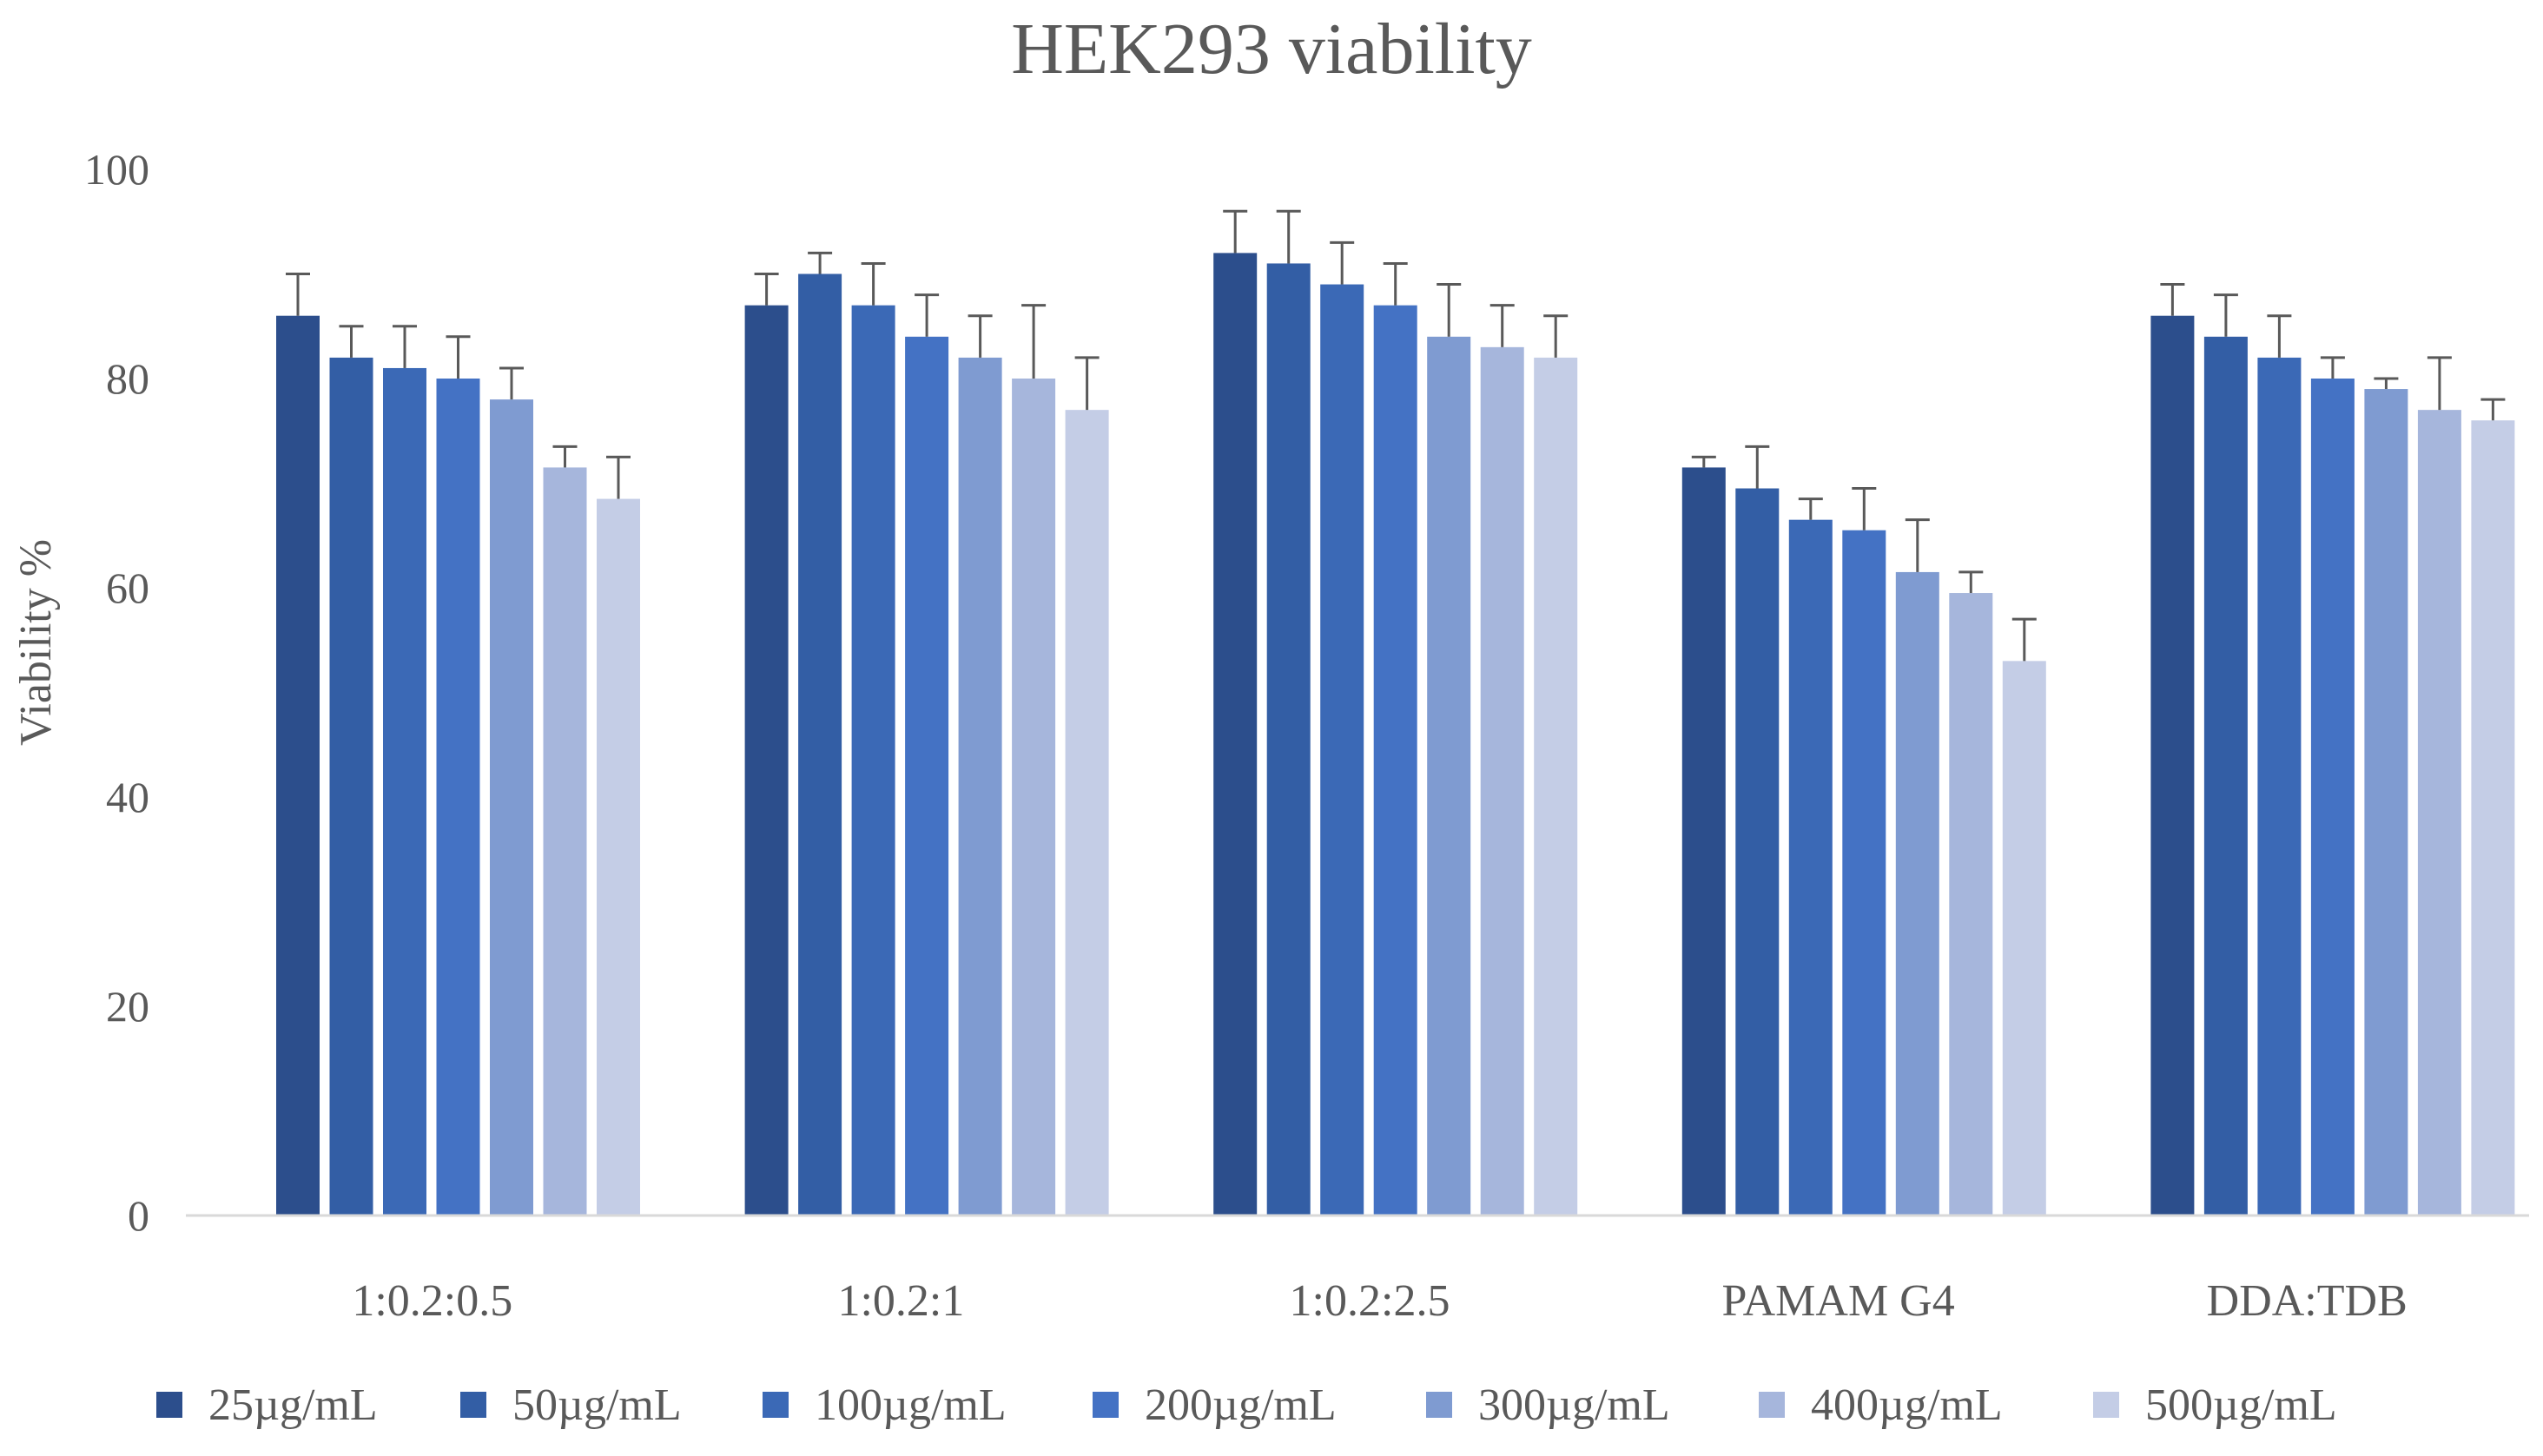  What do you see at coordinates (293, 1405) in the screenshot?
I see `legend-label: 25µg/mL` at bounding box center [293, 1405].